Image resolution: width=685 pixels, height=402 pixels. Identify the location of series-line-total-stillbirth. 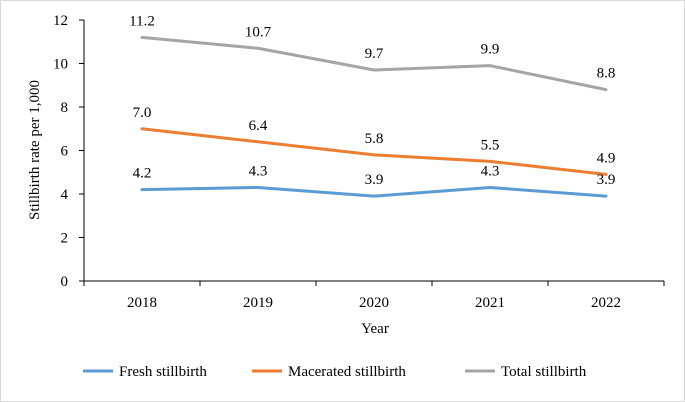
(374, 63).